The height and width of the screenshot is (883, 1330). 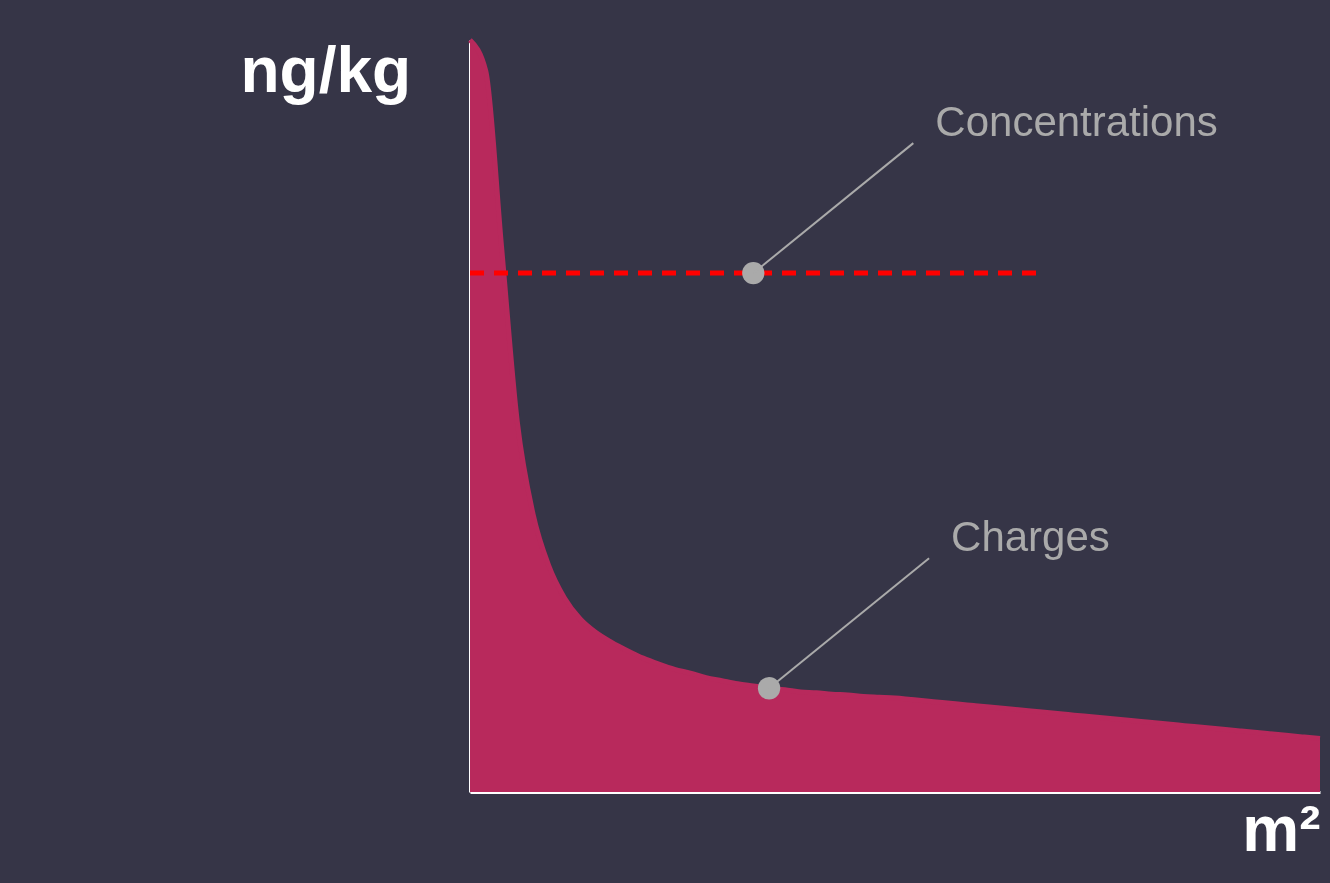 What do you see at coordinates (1076, 122) in the screenshot?
I see `text: Concentrations` at bounding box center [1076, 122].